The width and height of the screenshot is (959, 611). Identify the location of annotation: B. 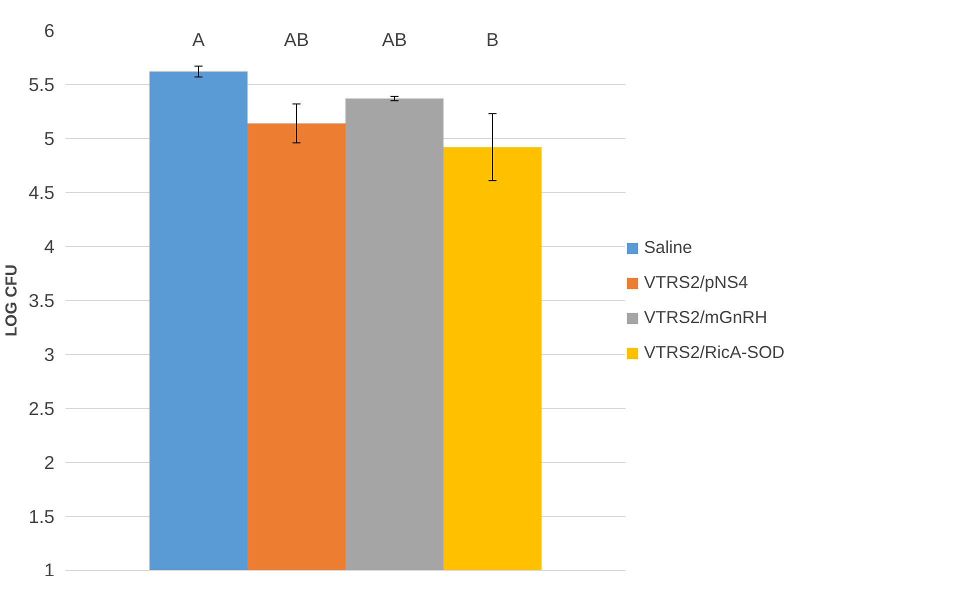
(492, 39).